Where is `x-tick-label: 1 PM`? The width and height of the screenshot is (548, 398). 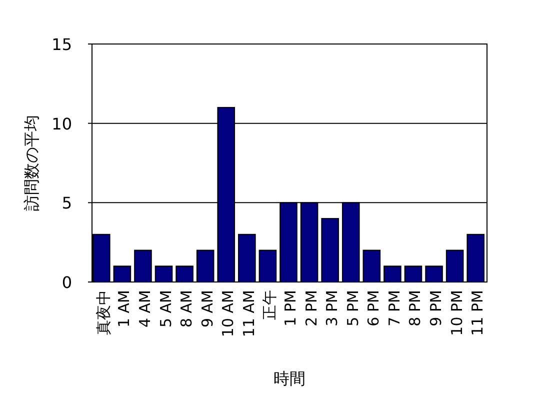 x-tick-label: 1 PM is located at coordinates (291, 308).